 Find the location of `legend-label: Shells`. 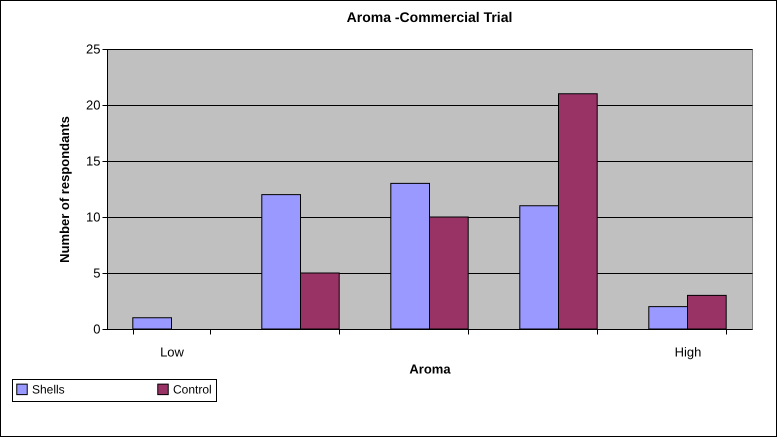

legend-label: Shells is located at coordinates (48, 389).